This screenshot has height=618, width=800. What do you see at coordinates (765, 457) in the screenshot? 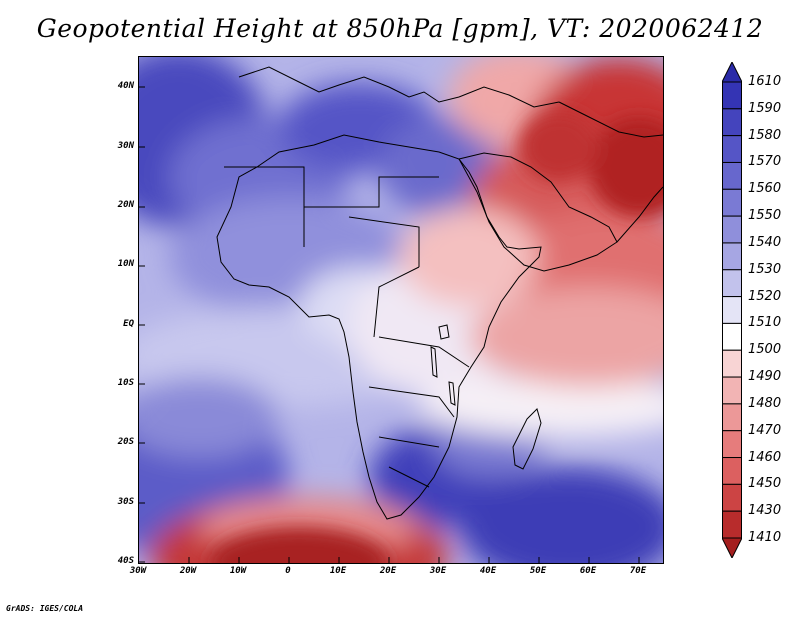
I see `colorbar-label: 1460` at bounding box center [765, 457].